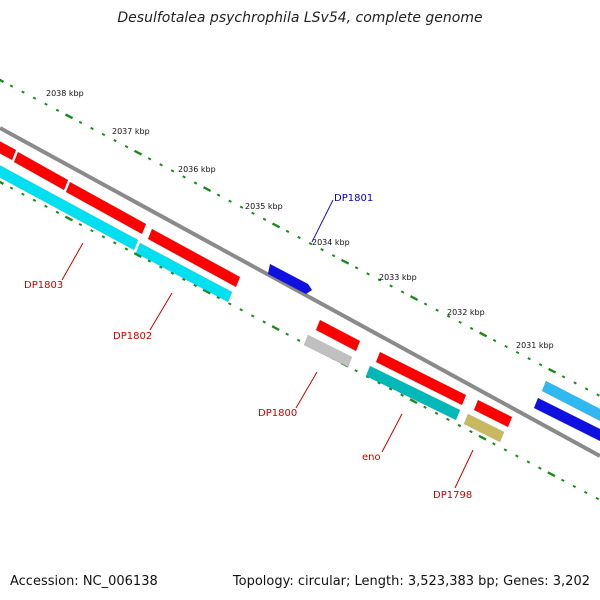 The width and height of the screenshot is (600, 600). I want to click on leader-dp1798, so click(464, 469).